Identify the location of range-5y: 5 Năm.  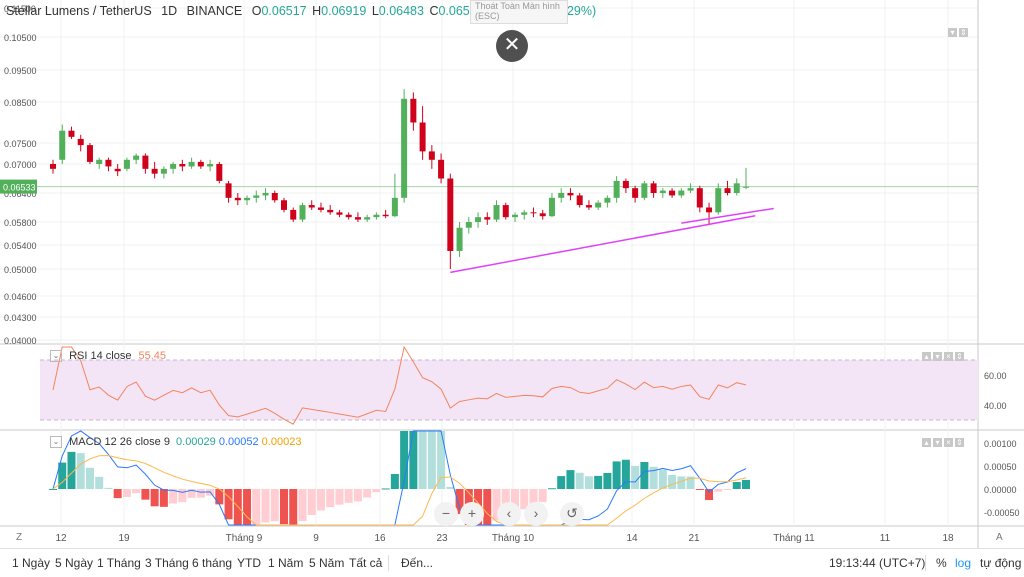
(327, 563).